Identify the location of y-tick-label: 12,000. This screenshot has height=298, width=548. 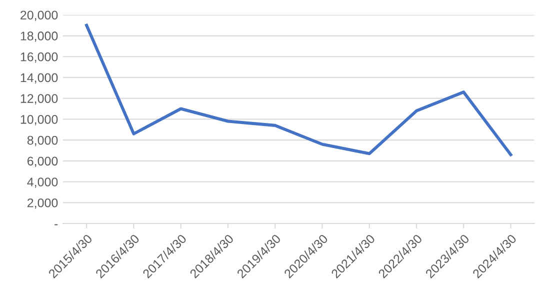
(39, 99).